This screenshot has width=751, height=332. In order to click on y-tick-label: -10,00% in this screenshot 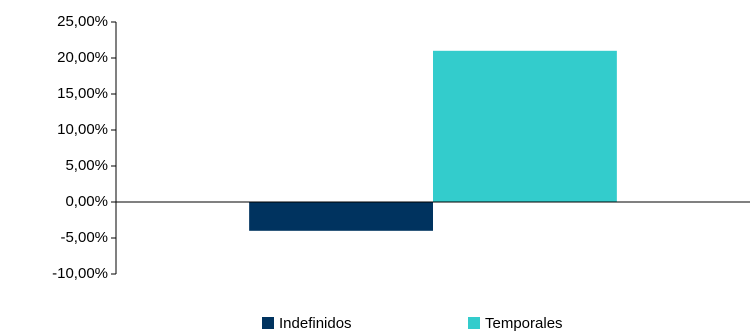, I will do `click(80, 273)`.